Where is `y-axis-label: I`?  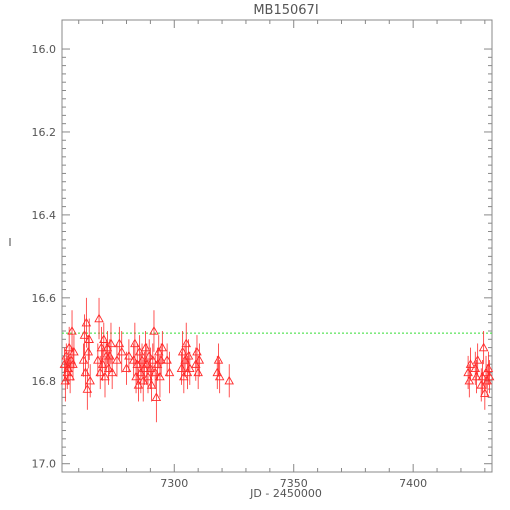
y-axis-label: I is located at coordinates (9, 242).